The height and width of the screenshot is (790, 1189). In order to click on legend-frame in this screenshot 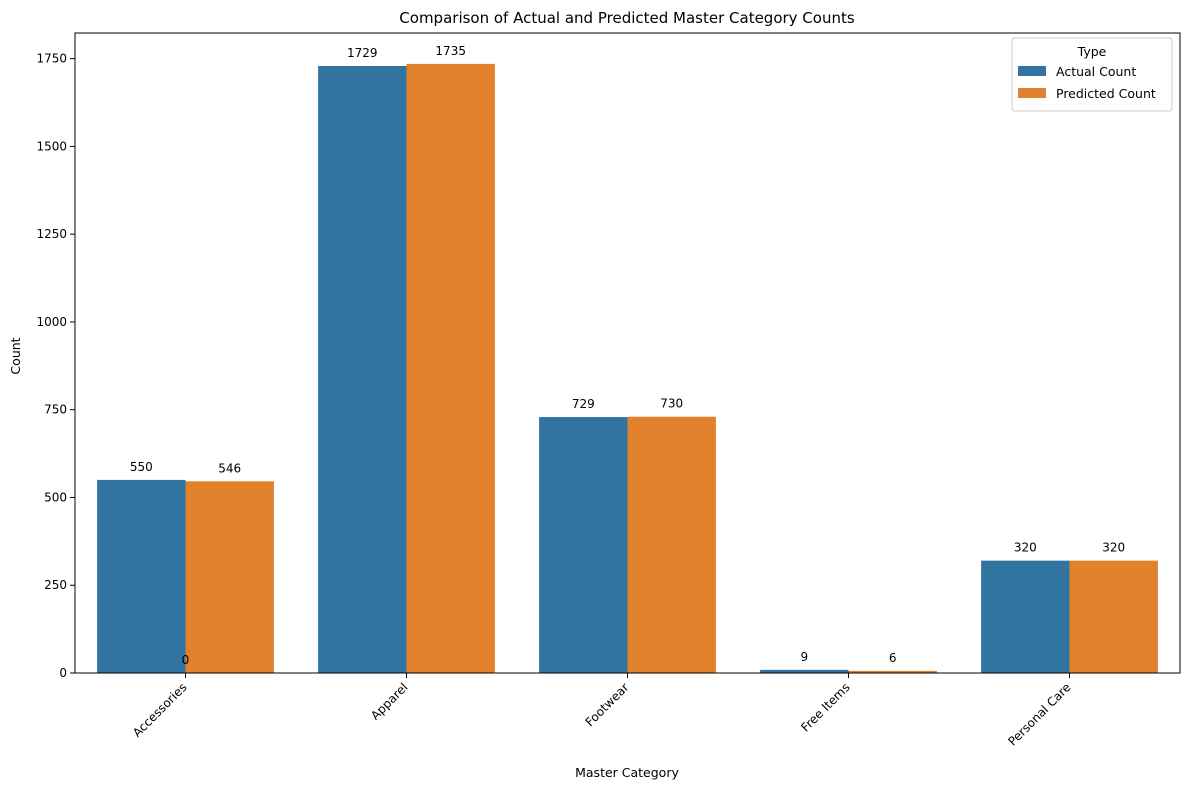, I will do `click(1092, 74)`.